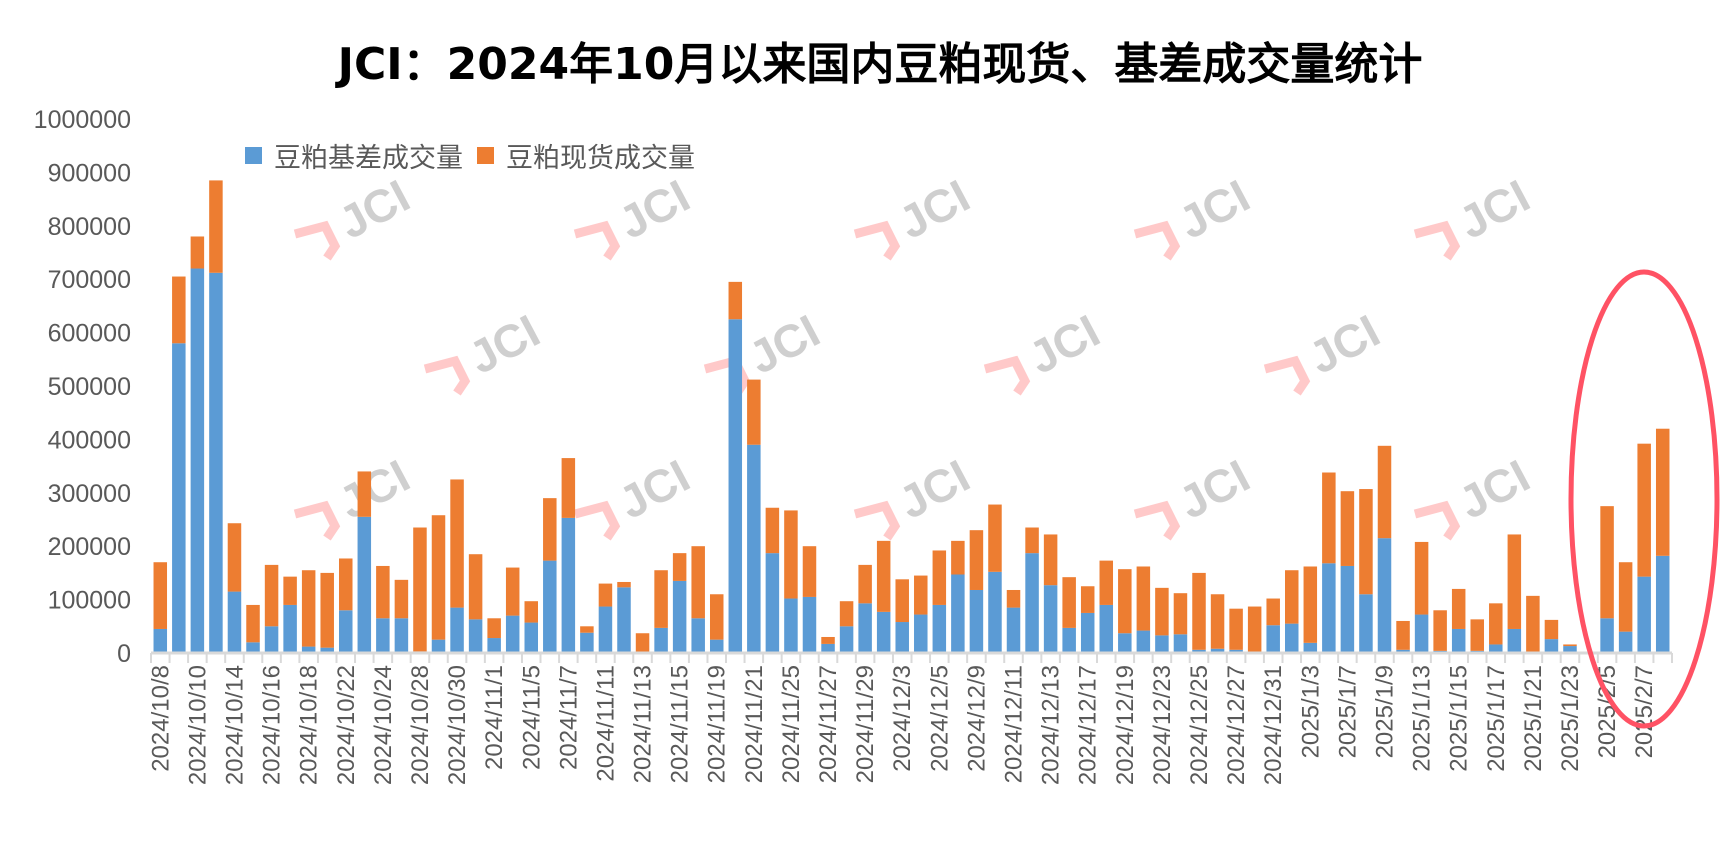 This screenshot has width=1732, height=867. I want to click on x-tick-label: 2024/10/18, so click(309, 725).